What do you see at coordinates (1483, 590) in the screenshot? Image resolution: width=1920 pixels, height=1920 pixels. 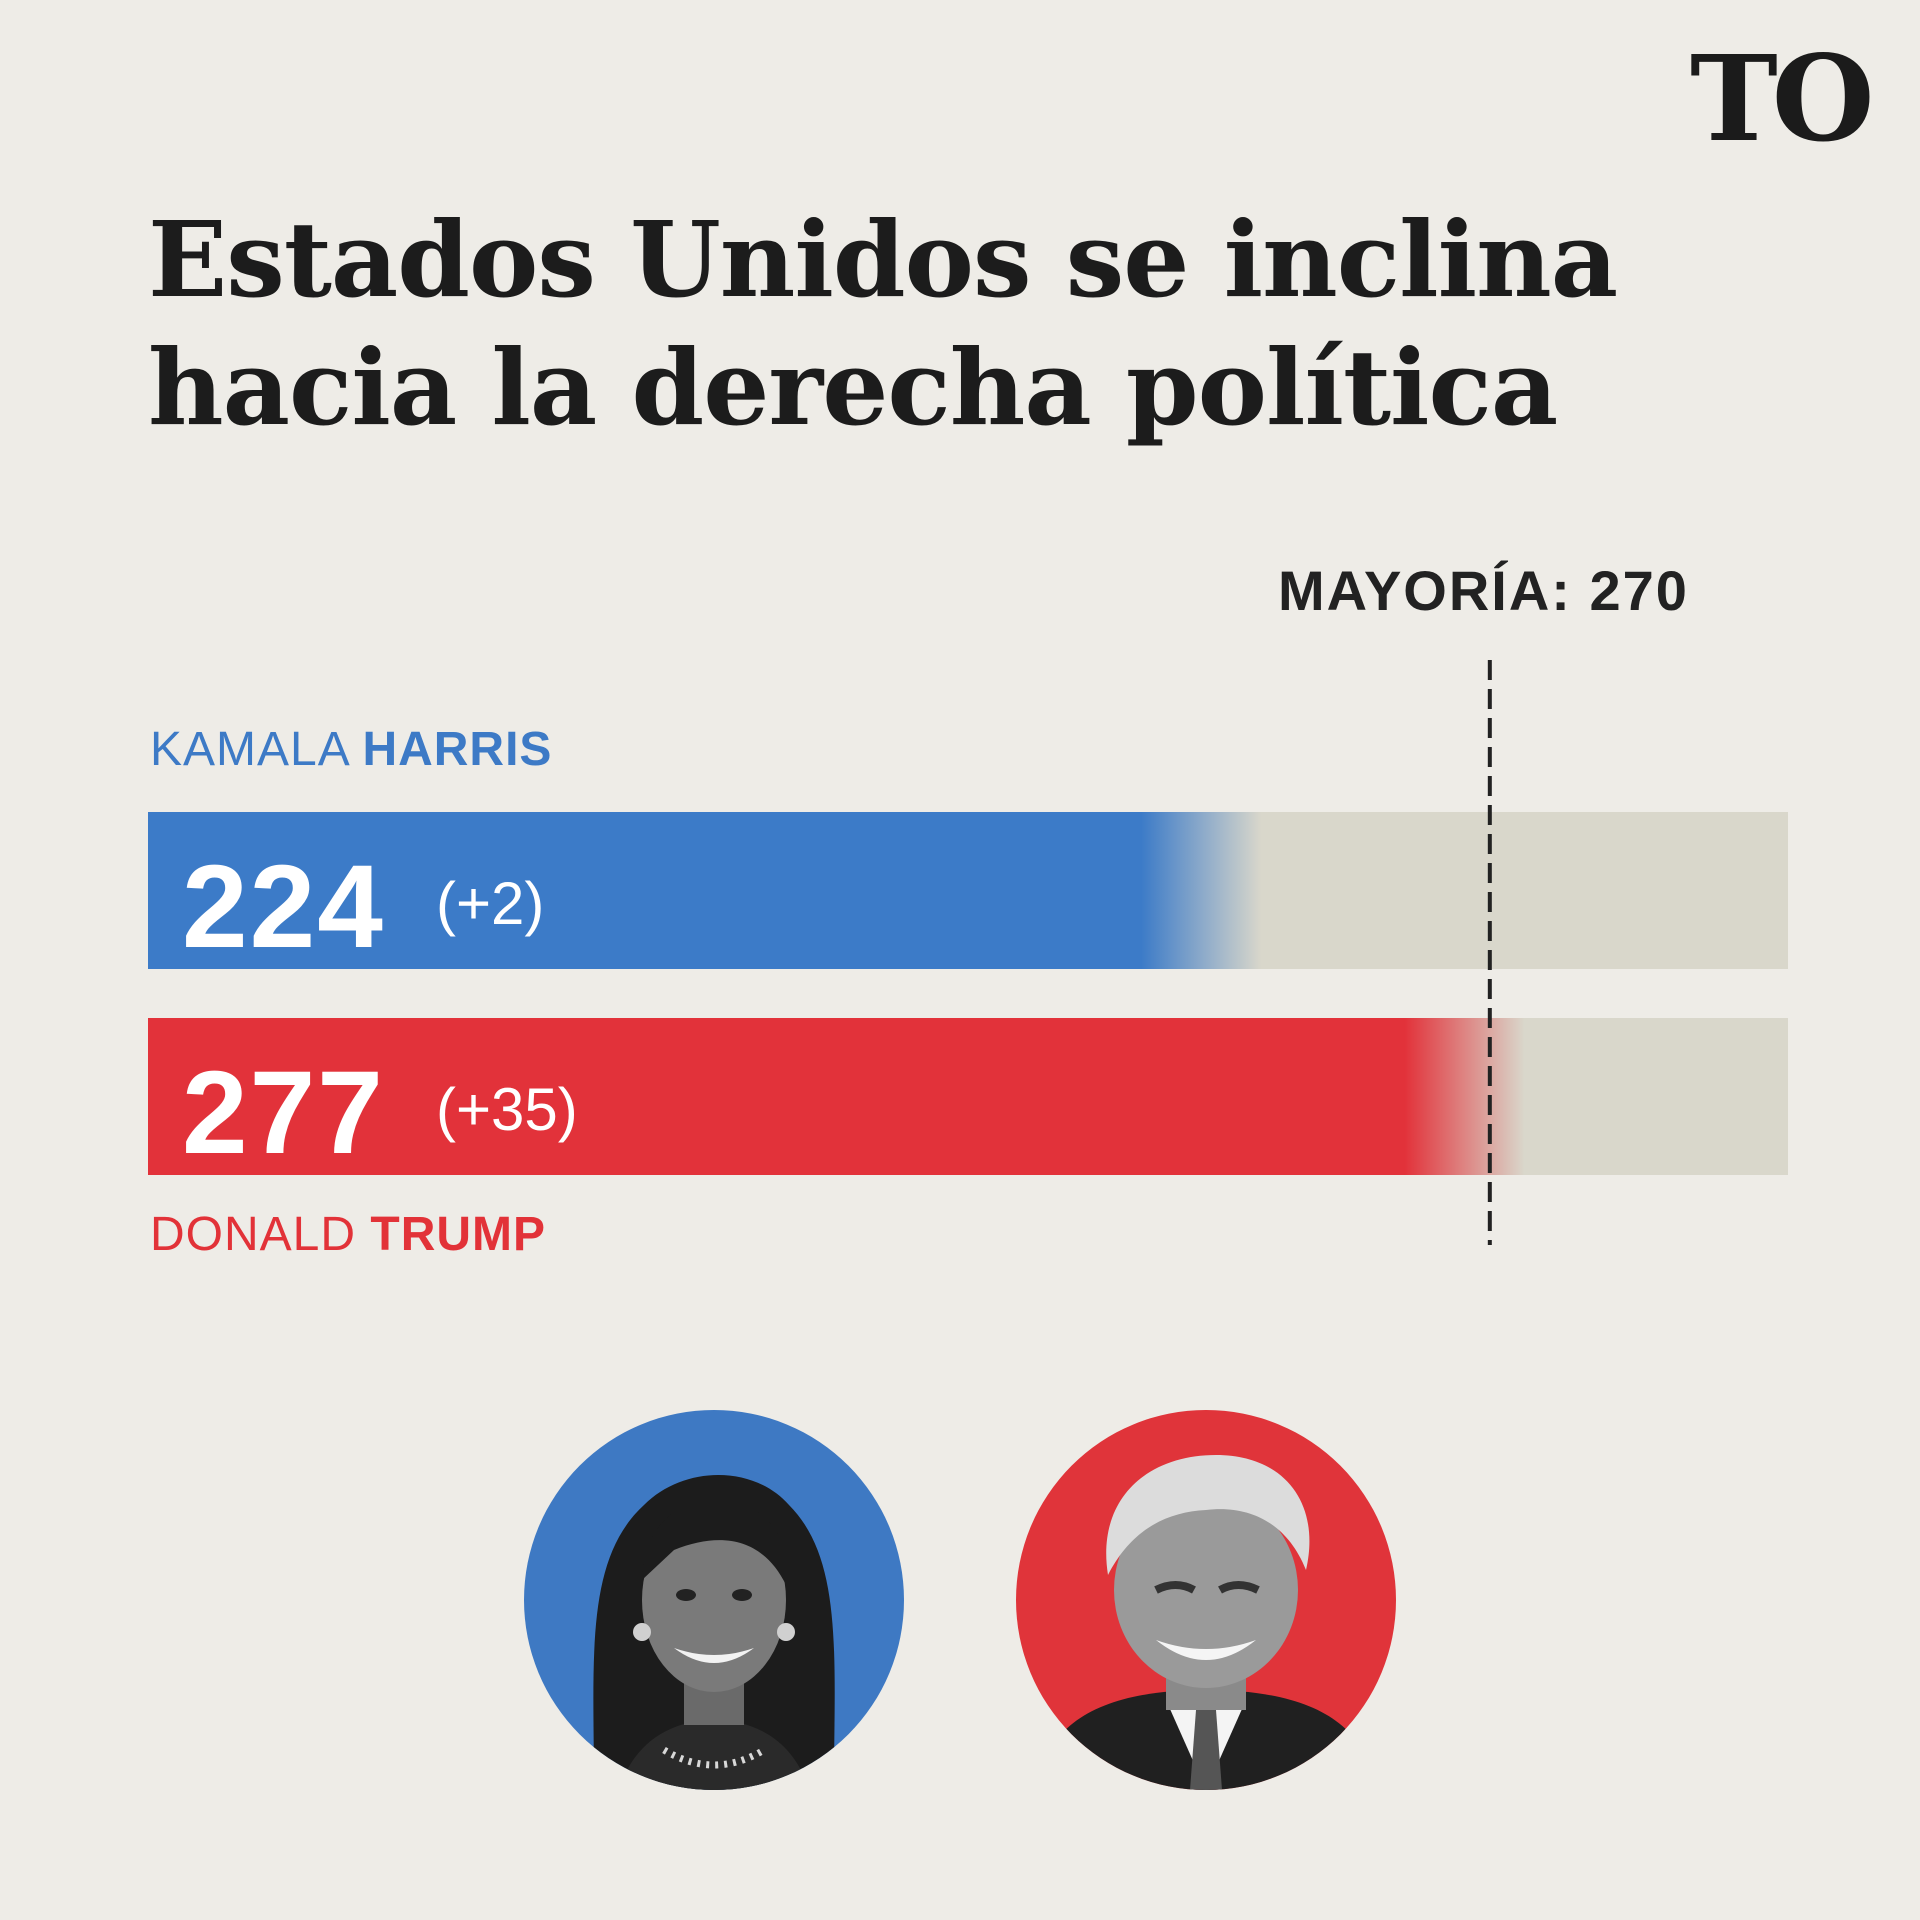 I see `majority-label: MAYORÍA: 270` at bounding box center [1483, 590].